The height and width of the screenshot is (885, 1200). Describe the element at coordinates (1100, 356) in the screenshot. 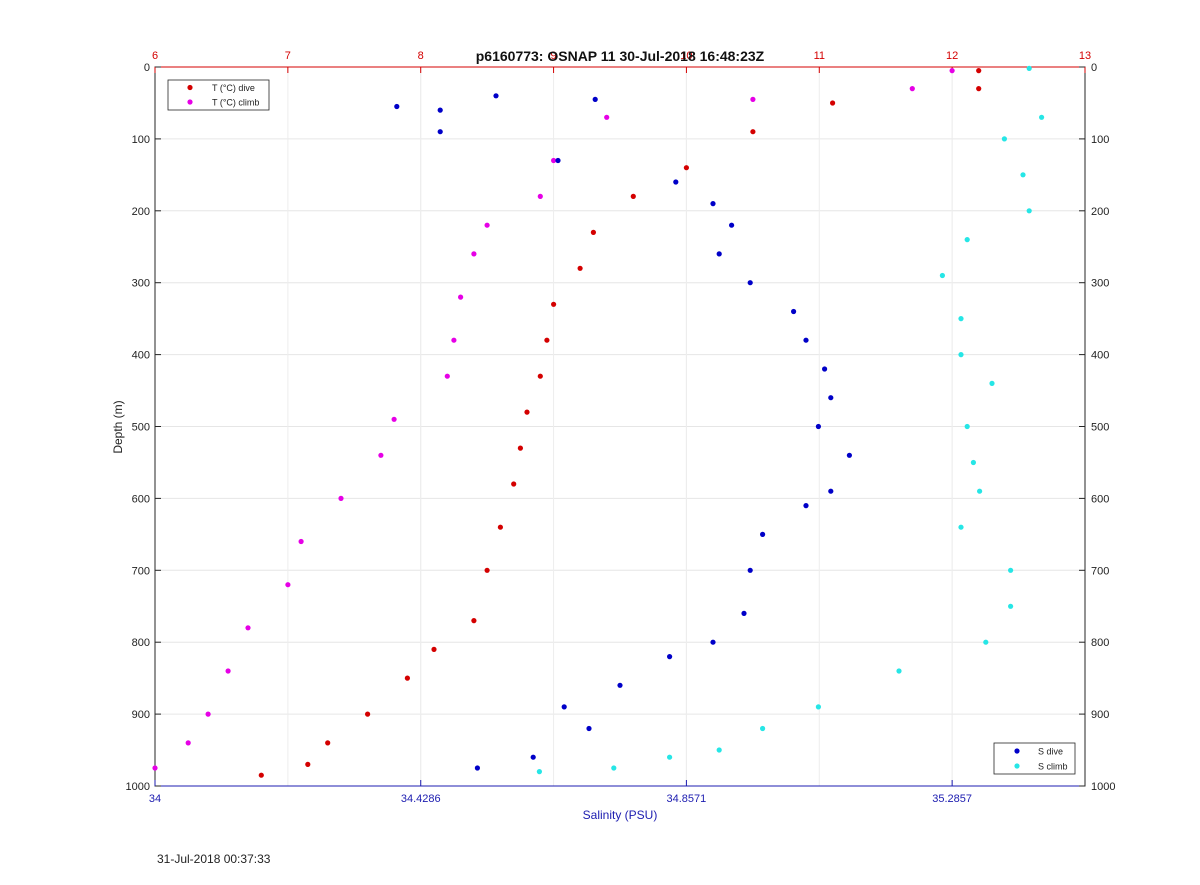

I see `y-tick-label-right: 400` at that location.